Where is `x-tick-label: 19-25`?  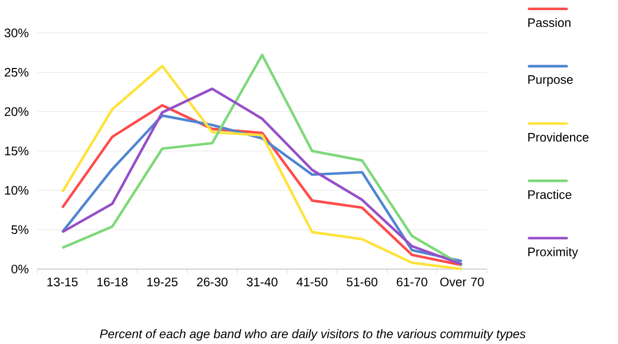 x-tick-label: 19-25 is located at coordinates (162, 282).